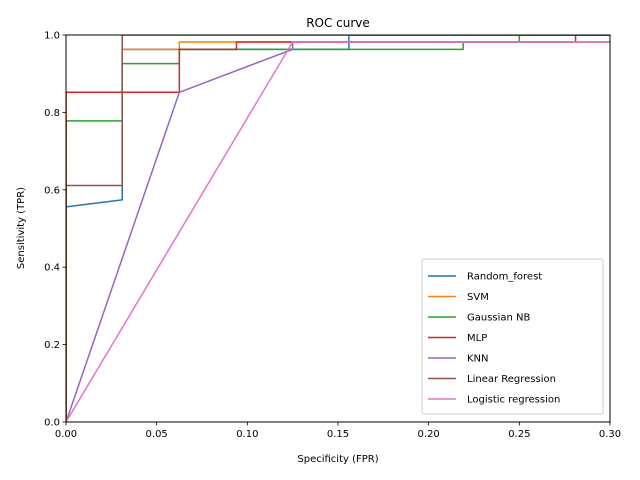 Image resolution: width=640 pixels, height=480 pixels. I want to click on x-tick-label: 0.10, so click(247, 434).